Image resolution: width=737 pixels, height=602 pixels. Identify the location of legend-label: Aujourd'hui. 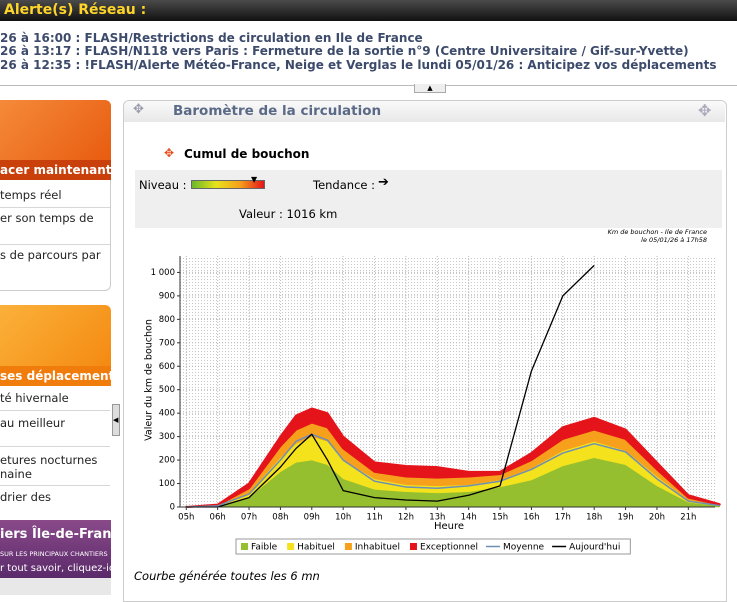
(594, 548).